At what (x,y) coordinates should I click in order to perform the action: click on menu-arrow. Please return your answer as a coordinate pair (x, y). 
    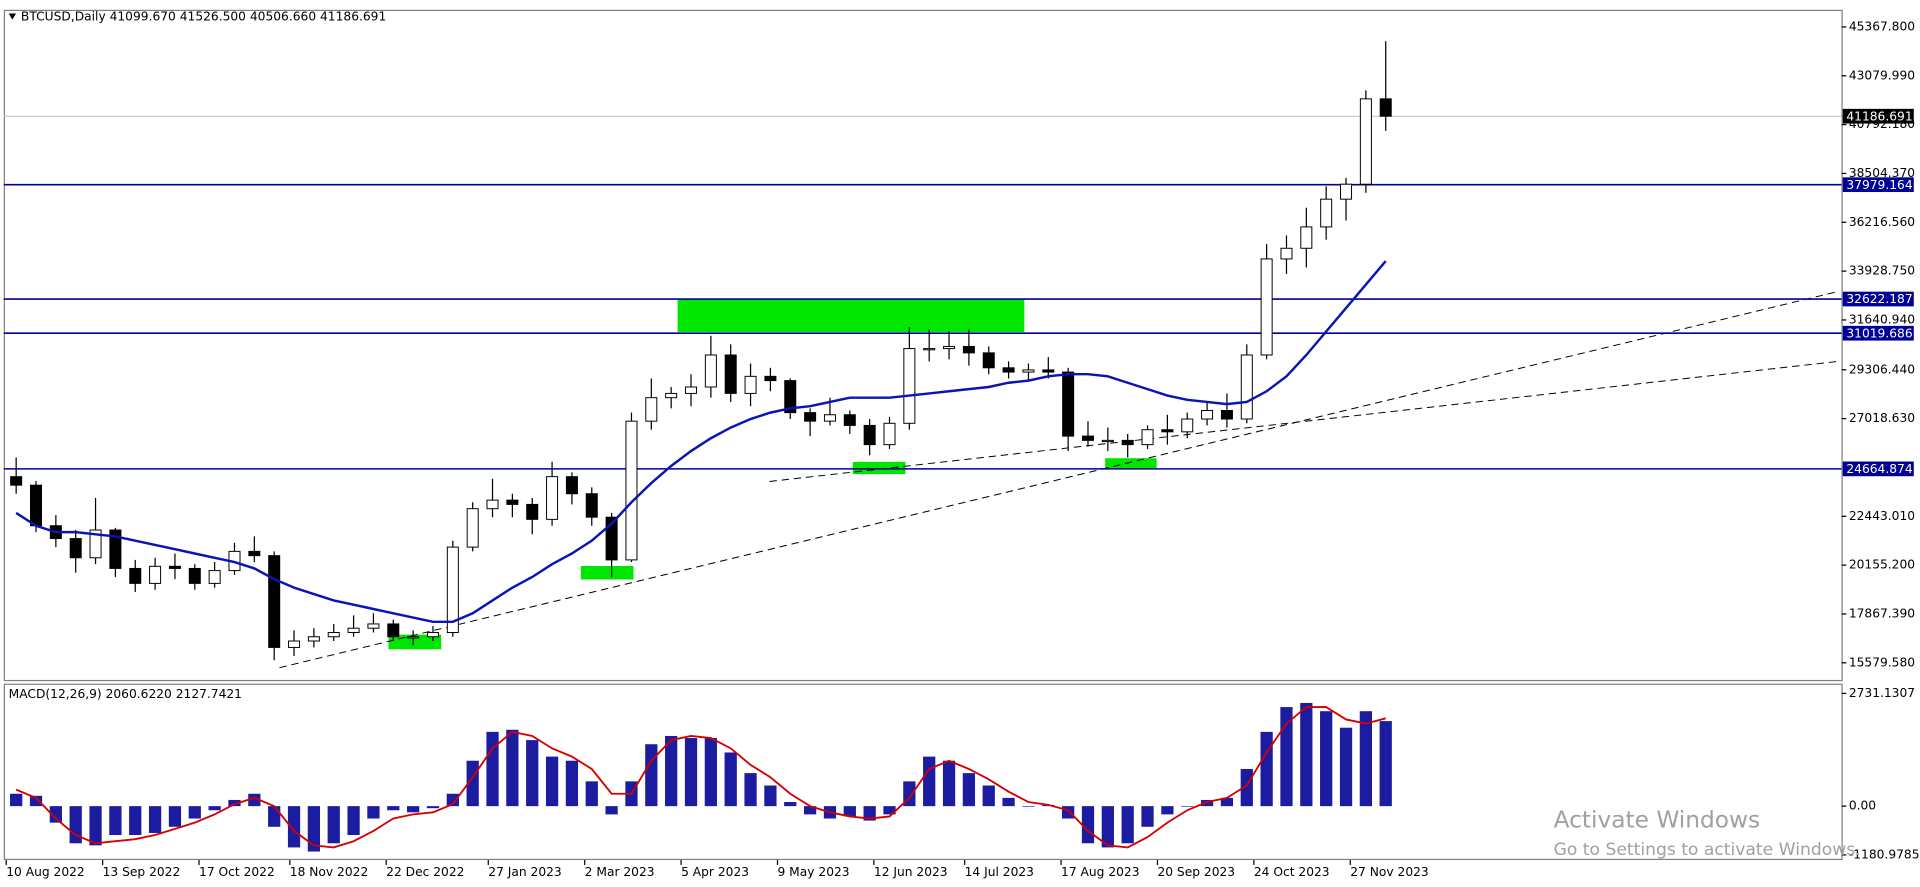
    Looking at the image, I should click on (12, 16).